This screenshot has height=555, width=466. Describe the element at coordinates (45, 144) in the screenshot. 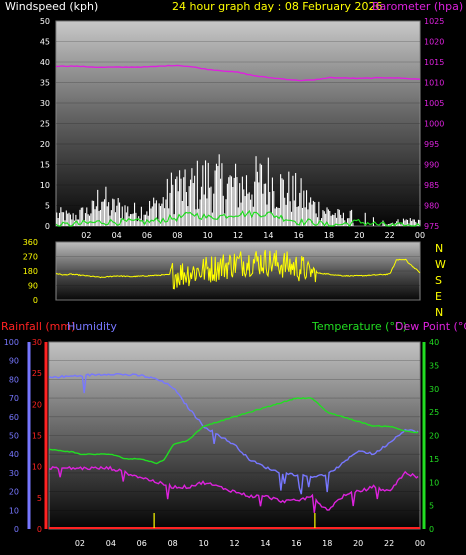

I see `wind-tick-label: 20` at that location.